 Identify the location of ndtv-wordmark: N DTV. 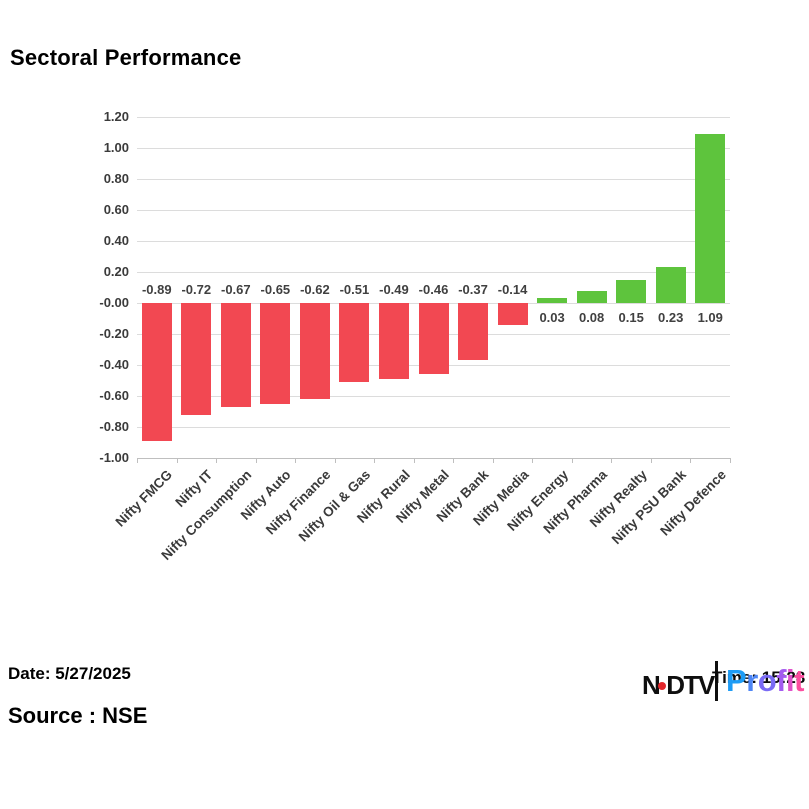
(678, 685).